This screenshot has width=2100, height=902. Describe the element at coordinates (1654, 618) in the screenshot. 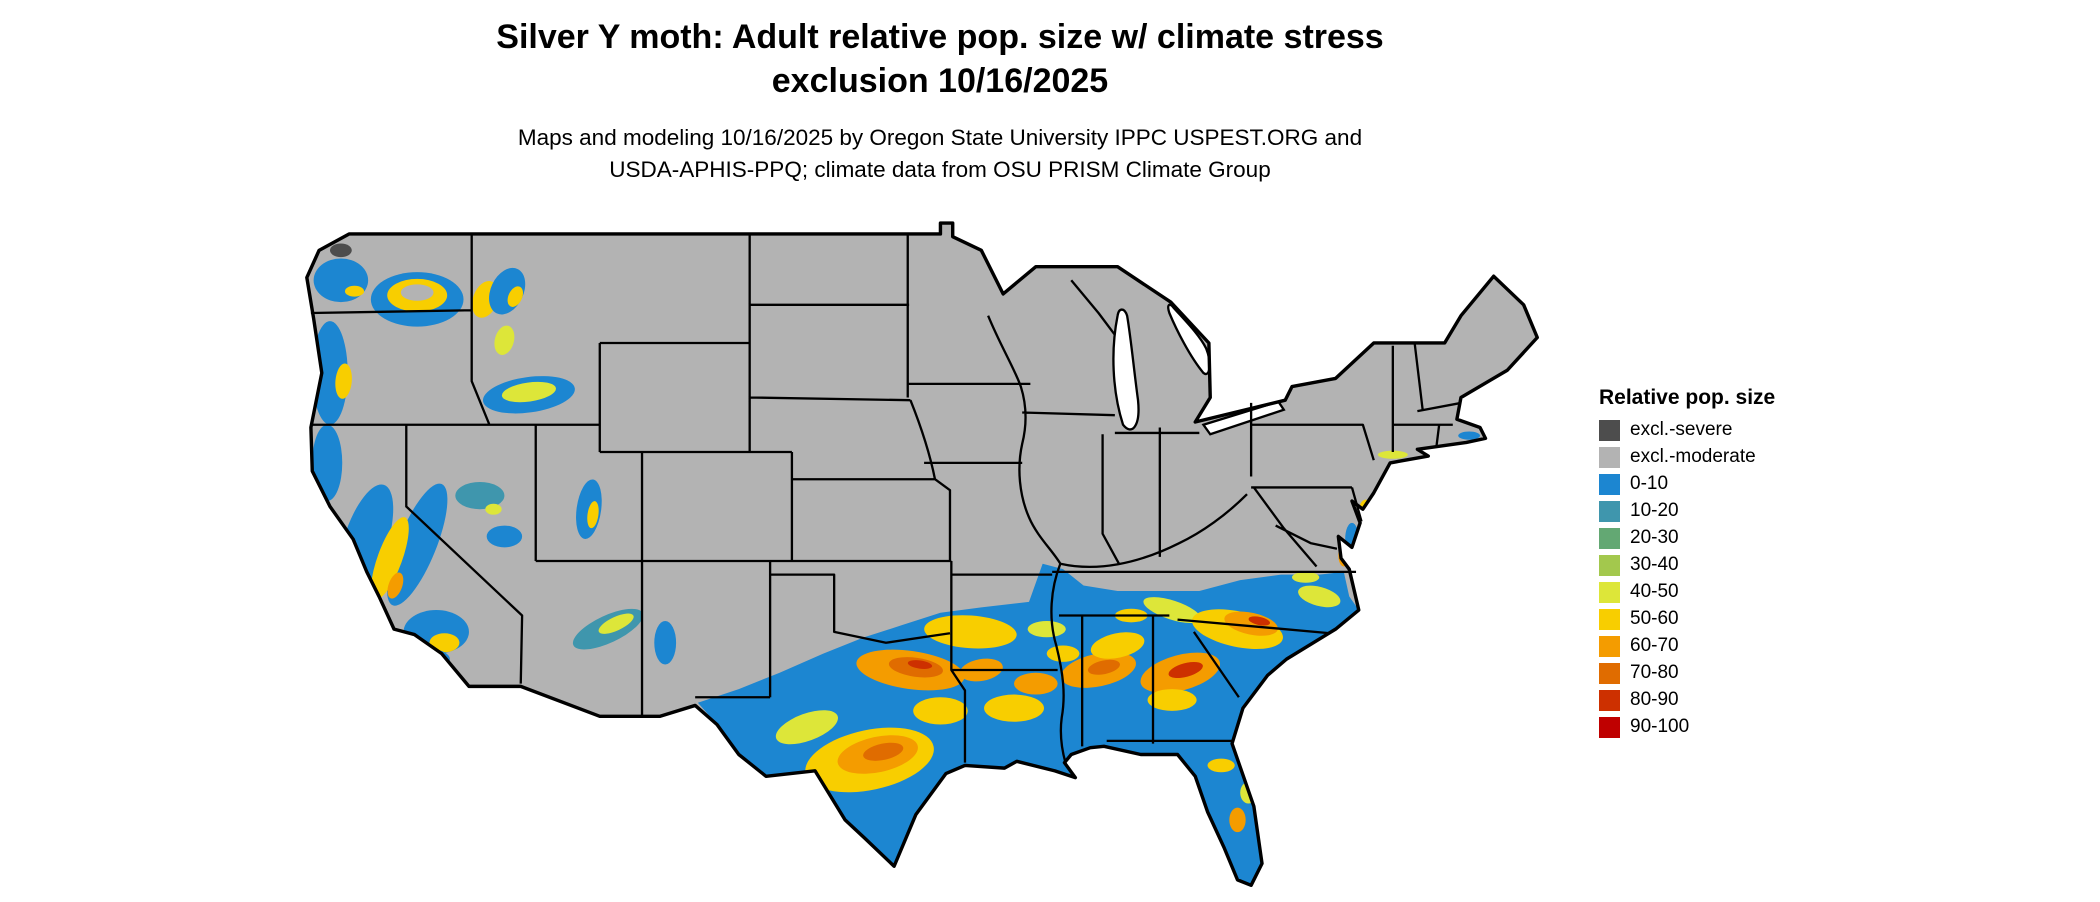

I see `legend-item-label: 50-60` at that location.